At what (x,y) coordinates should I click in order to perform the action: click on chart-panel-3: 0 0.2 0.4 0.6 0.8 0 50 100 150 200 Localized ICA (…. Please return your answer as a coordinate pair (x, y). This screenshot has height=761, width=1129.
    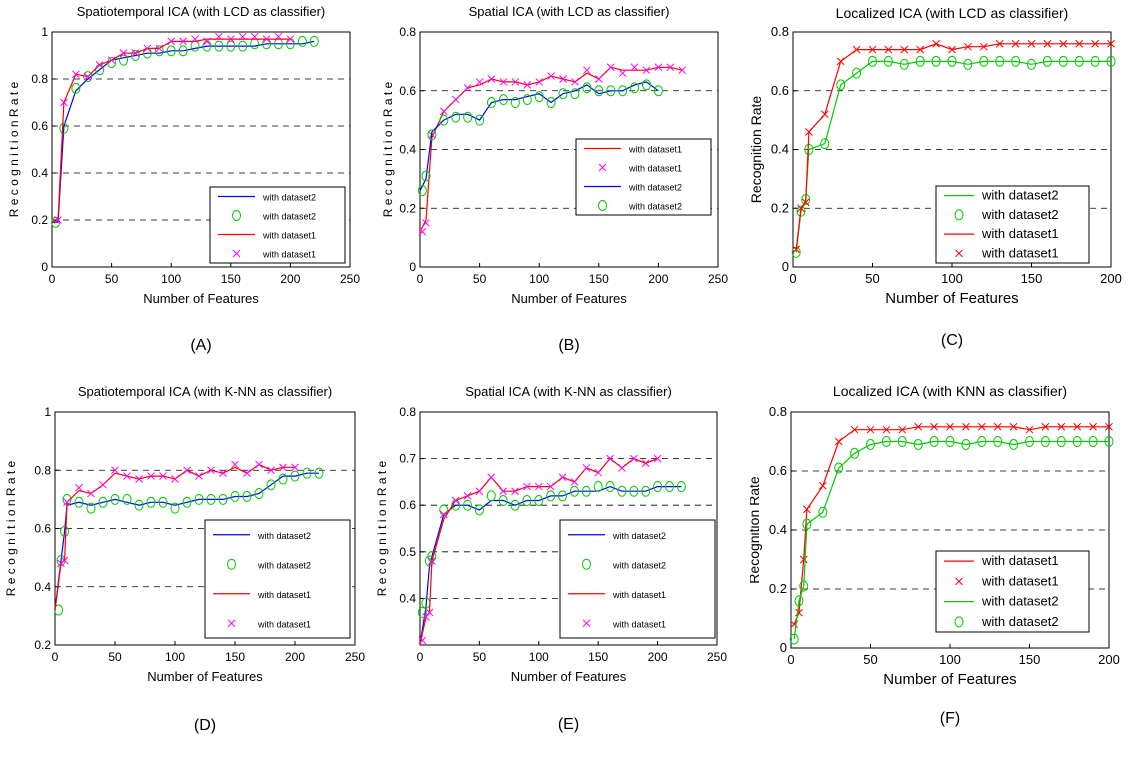
    Looking at the image, I should click on (936, 177).